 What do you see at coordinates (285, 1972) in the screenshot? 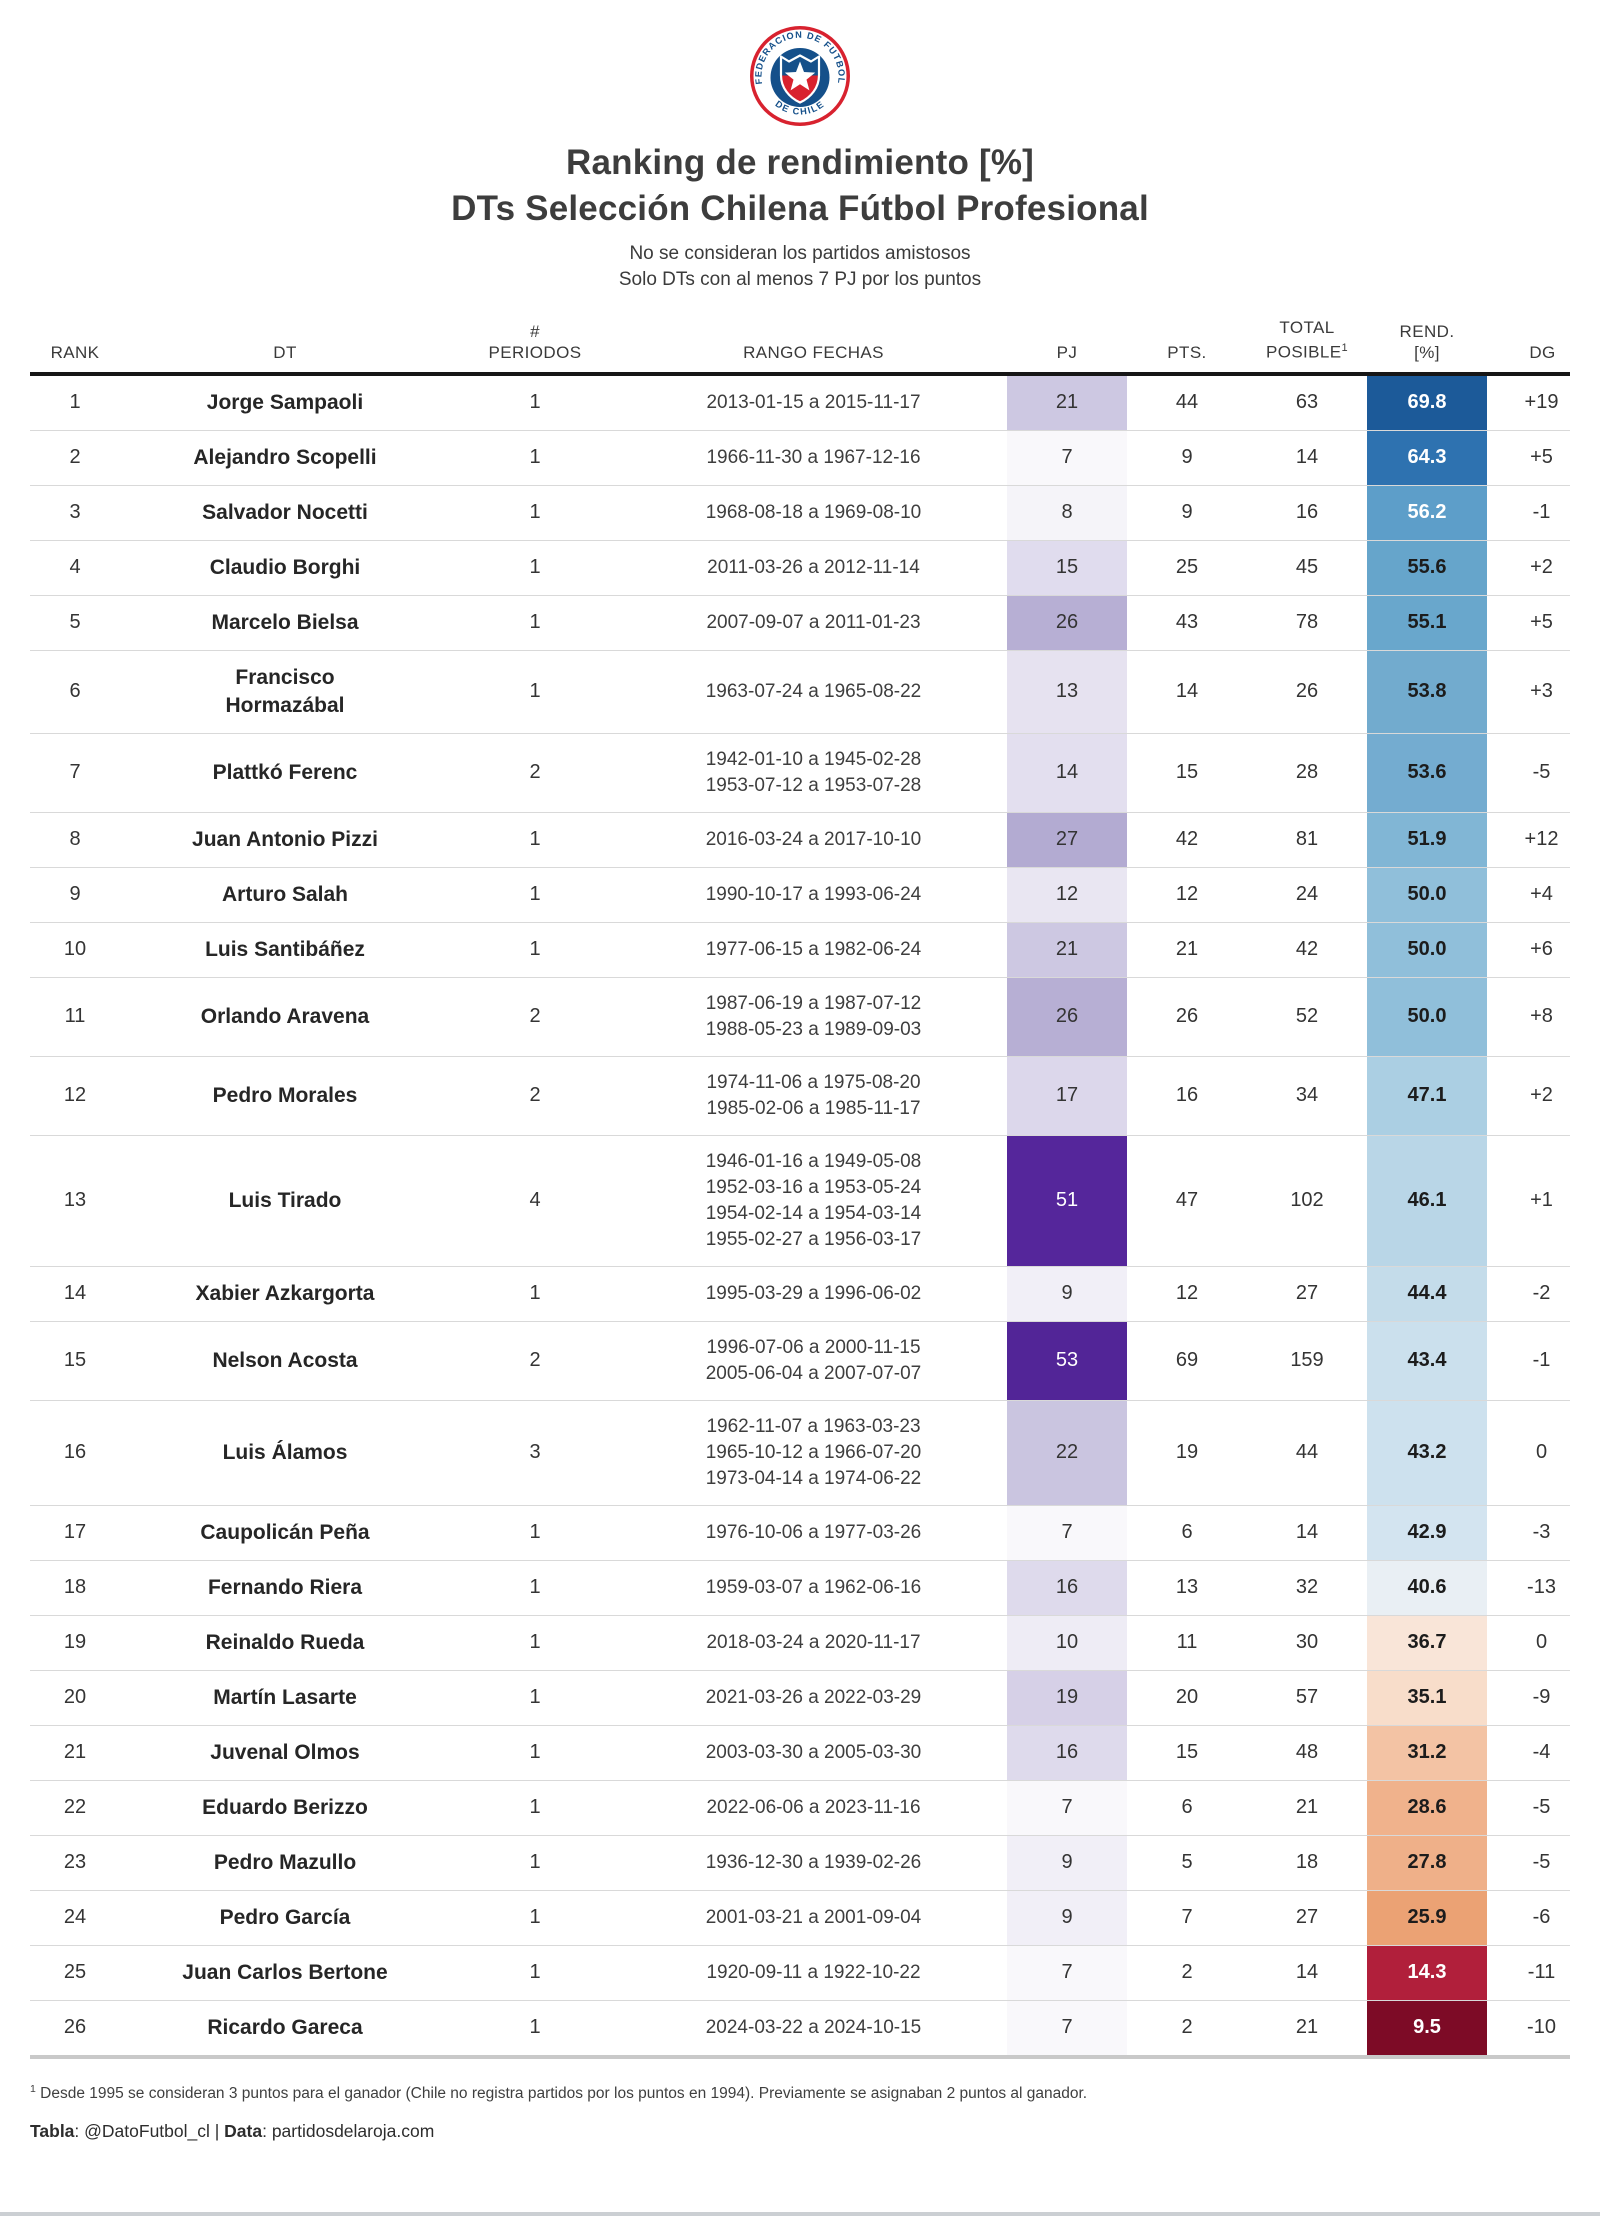
I see `cell-dt: Juan Carlos Bertone` at bounding box center [285, 1972].